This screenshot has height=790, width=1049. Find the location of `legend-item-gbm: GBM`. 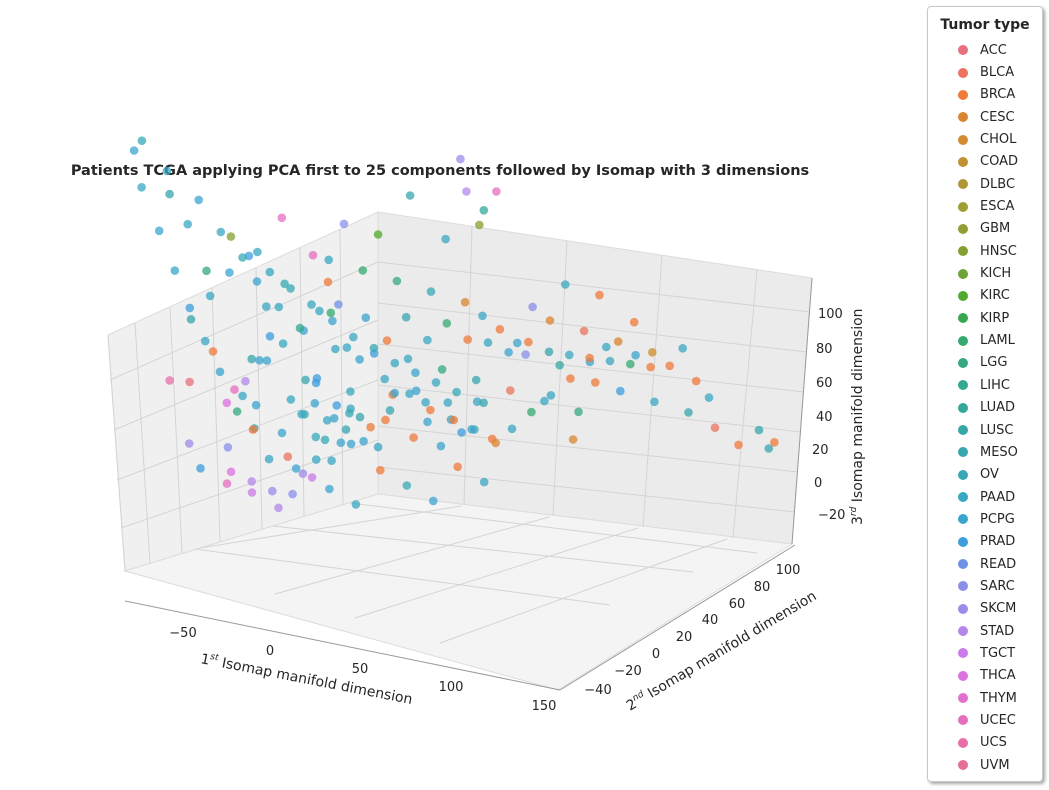

legend-item-gbm: GBM is located at coordinates (985, 229).